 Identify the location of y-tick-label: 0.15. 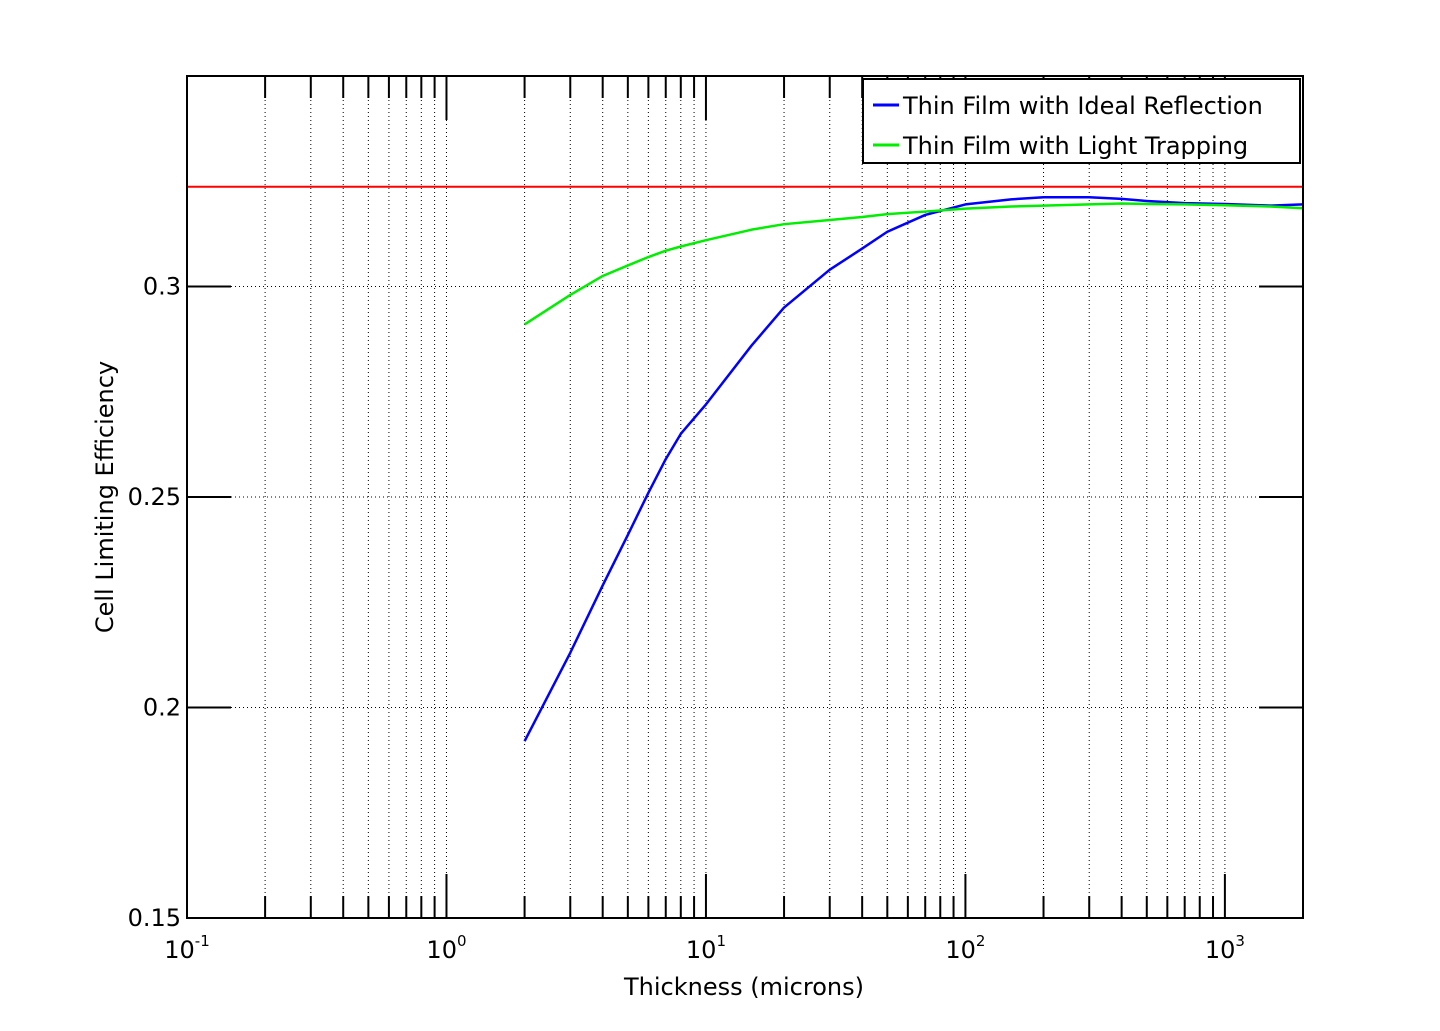
(154, 918).